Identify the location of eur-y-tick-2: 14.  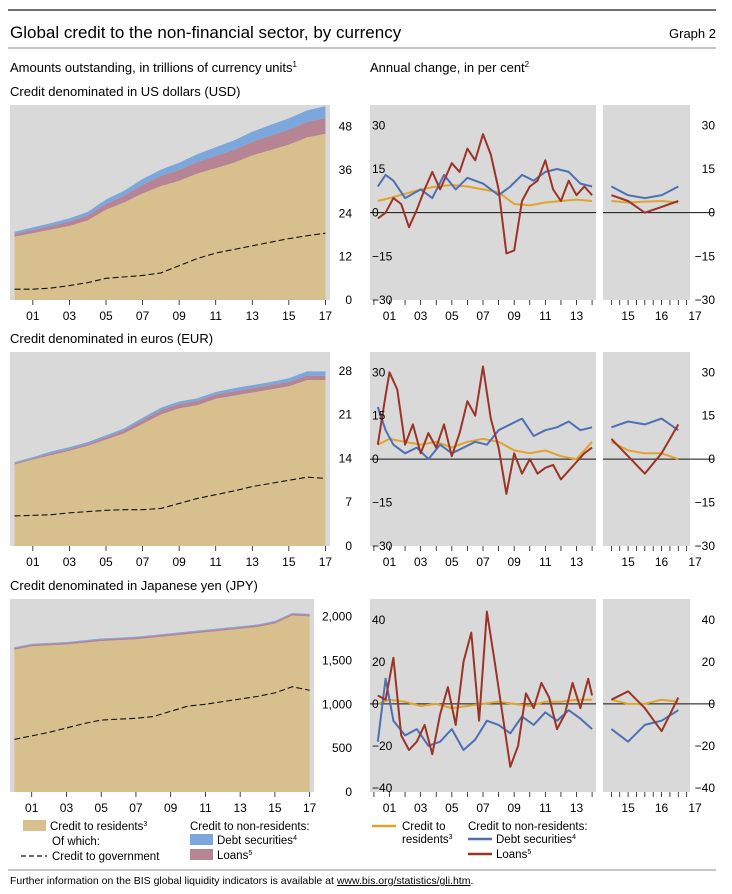
(346, 458).